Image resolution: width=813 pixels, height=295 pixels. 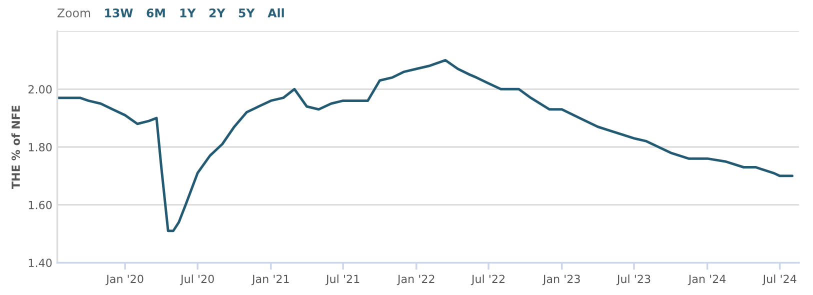 What do you see at coordinates (246, 13) in the screenshot?
I see `text: 5Y` at bounding box center [246, 13].